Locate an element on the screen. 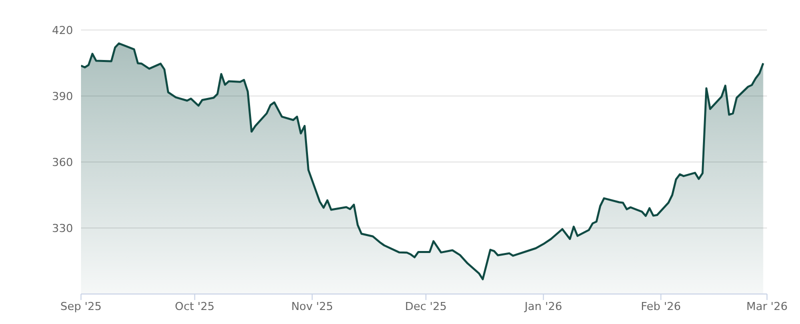 The height and width of the screenshot is (324, 800). y-tick-label: 330 is located at coordinates (62, 228).